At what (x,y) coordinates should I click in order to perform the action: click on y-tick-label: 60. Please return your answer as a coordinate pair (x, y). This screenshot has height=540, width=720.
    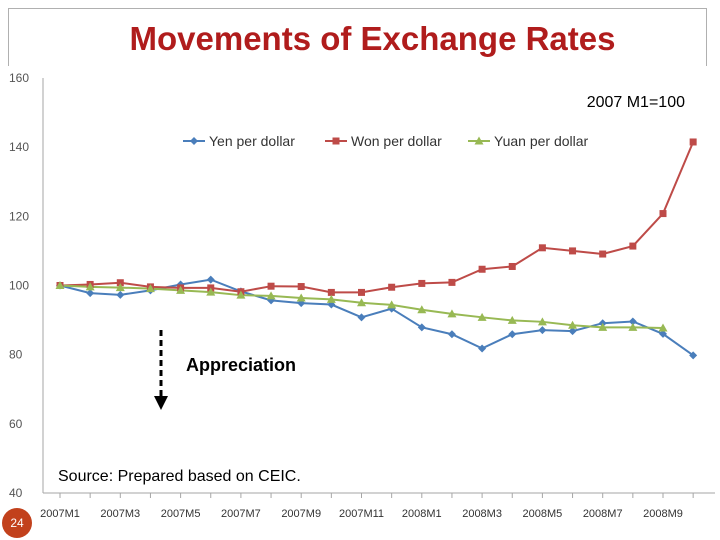
    Looking at the image, I should click on (16, 424).